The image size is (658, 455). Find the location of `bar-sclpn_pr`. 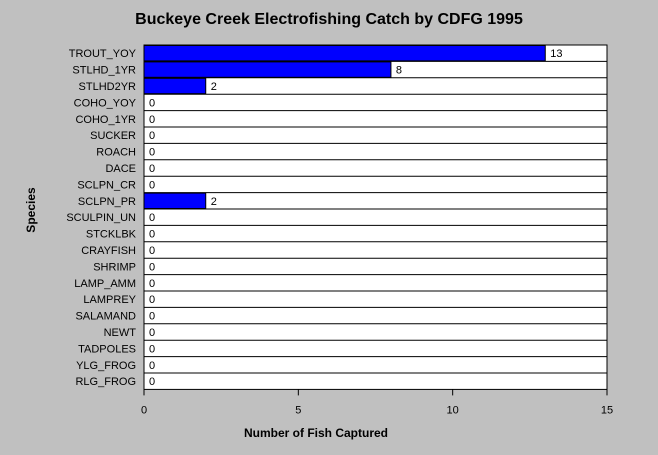

bar-sclpn_pr is located at coordinates (175, 201).